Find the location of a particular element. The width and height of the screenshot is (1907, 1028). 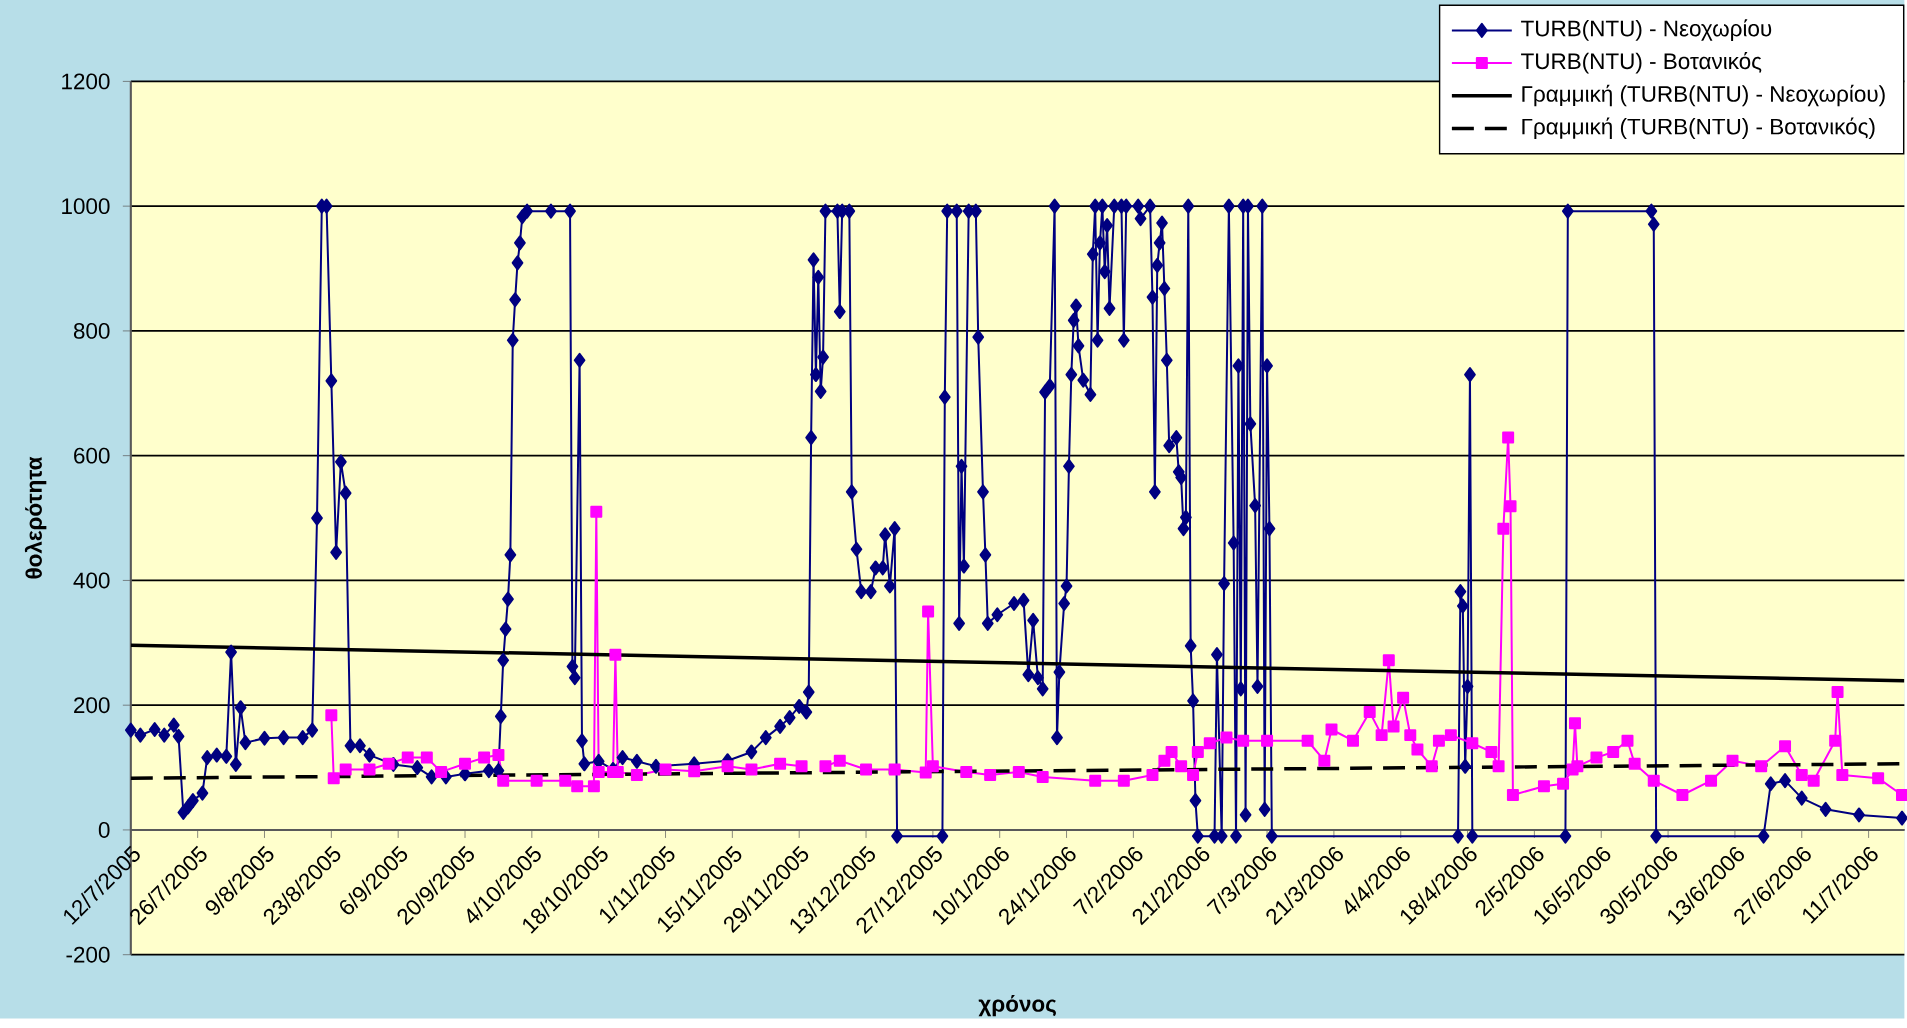

legend-label: Γραμμική (TURB(NTU) - Βοτανικός) is located at coordinates (1698, 128).